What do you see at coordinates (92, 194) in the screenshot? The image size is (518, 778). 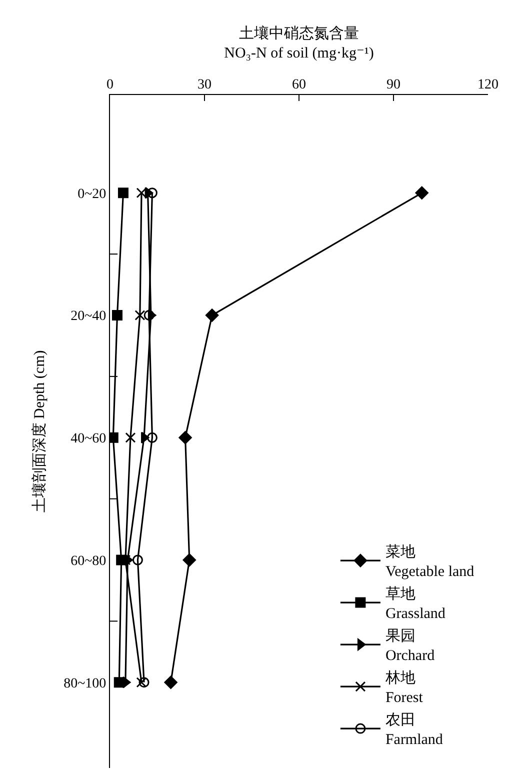 I see `y-tick-label: 0~20` at bounding box center [92, 194].